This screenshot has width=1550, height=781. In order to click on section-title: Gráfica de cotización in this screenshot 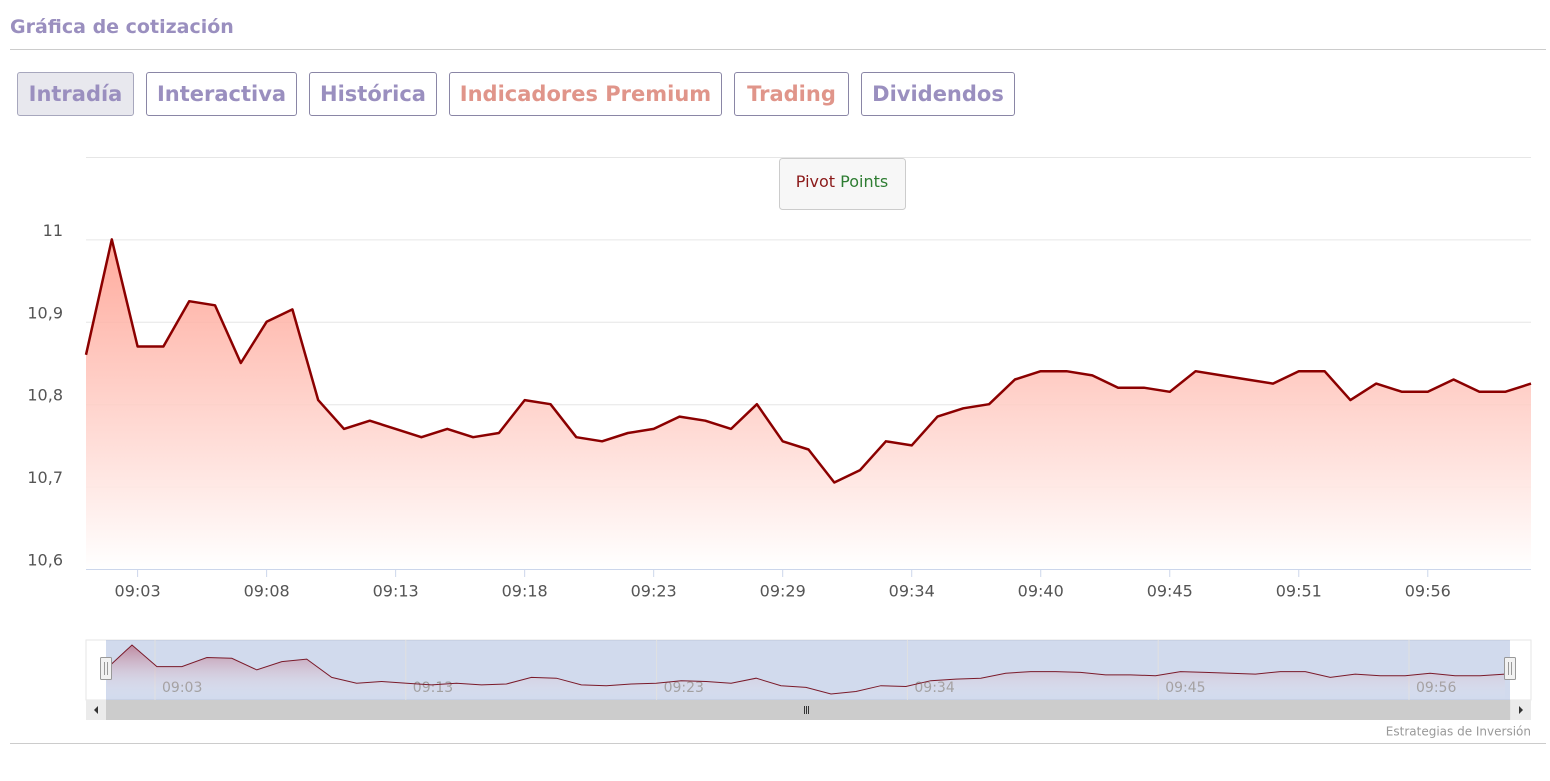, I will do `click(122, 27)`.